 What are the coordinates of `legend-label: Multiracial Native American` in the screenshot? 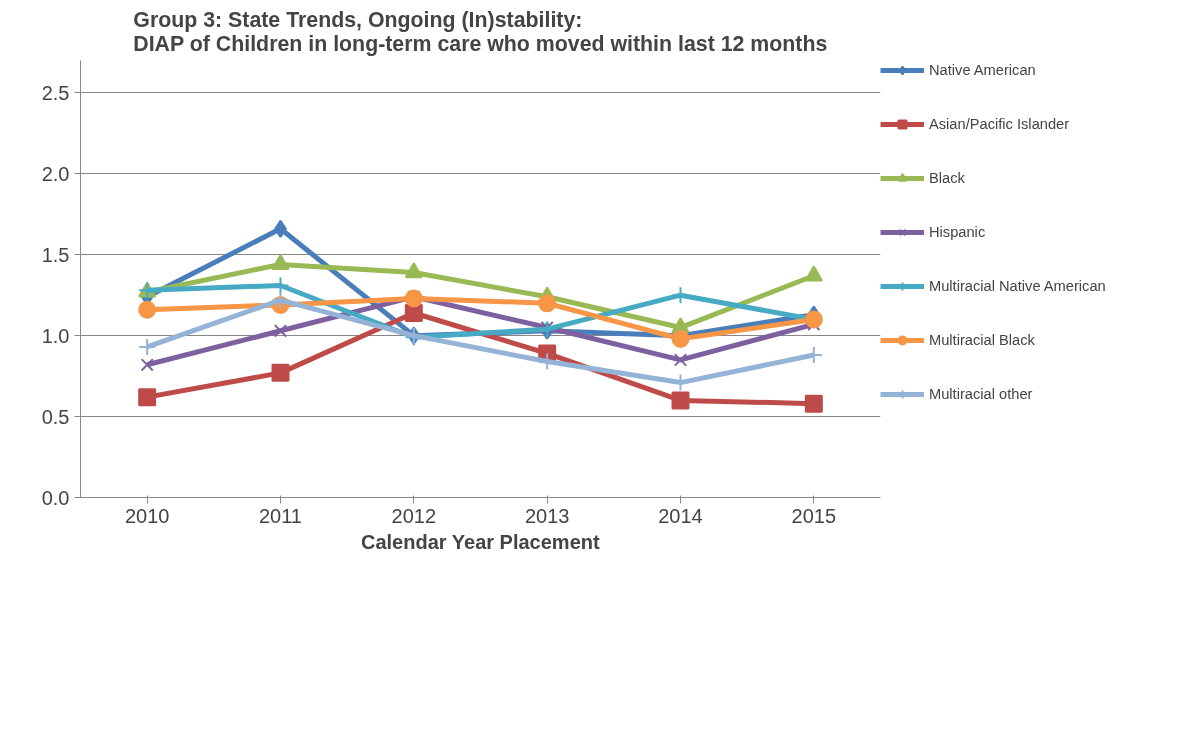 It's located at (1017, 286).